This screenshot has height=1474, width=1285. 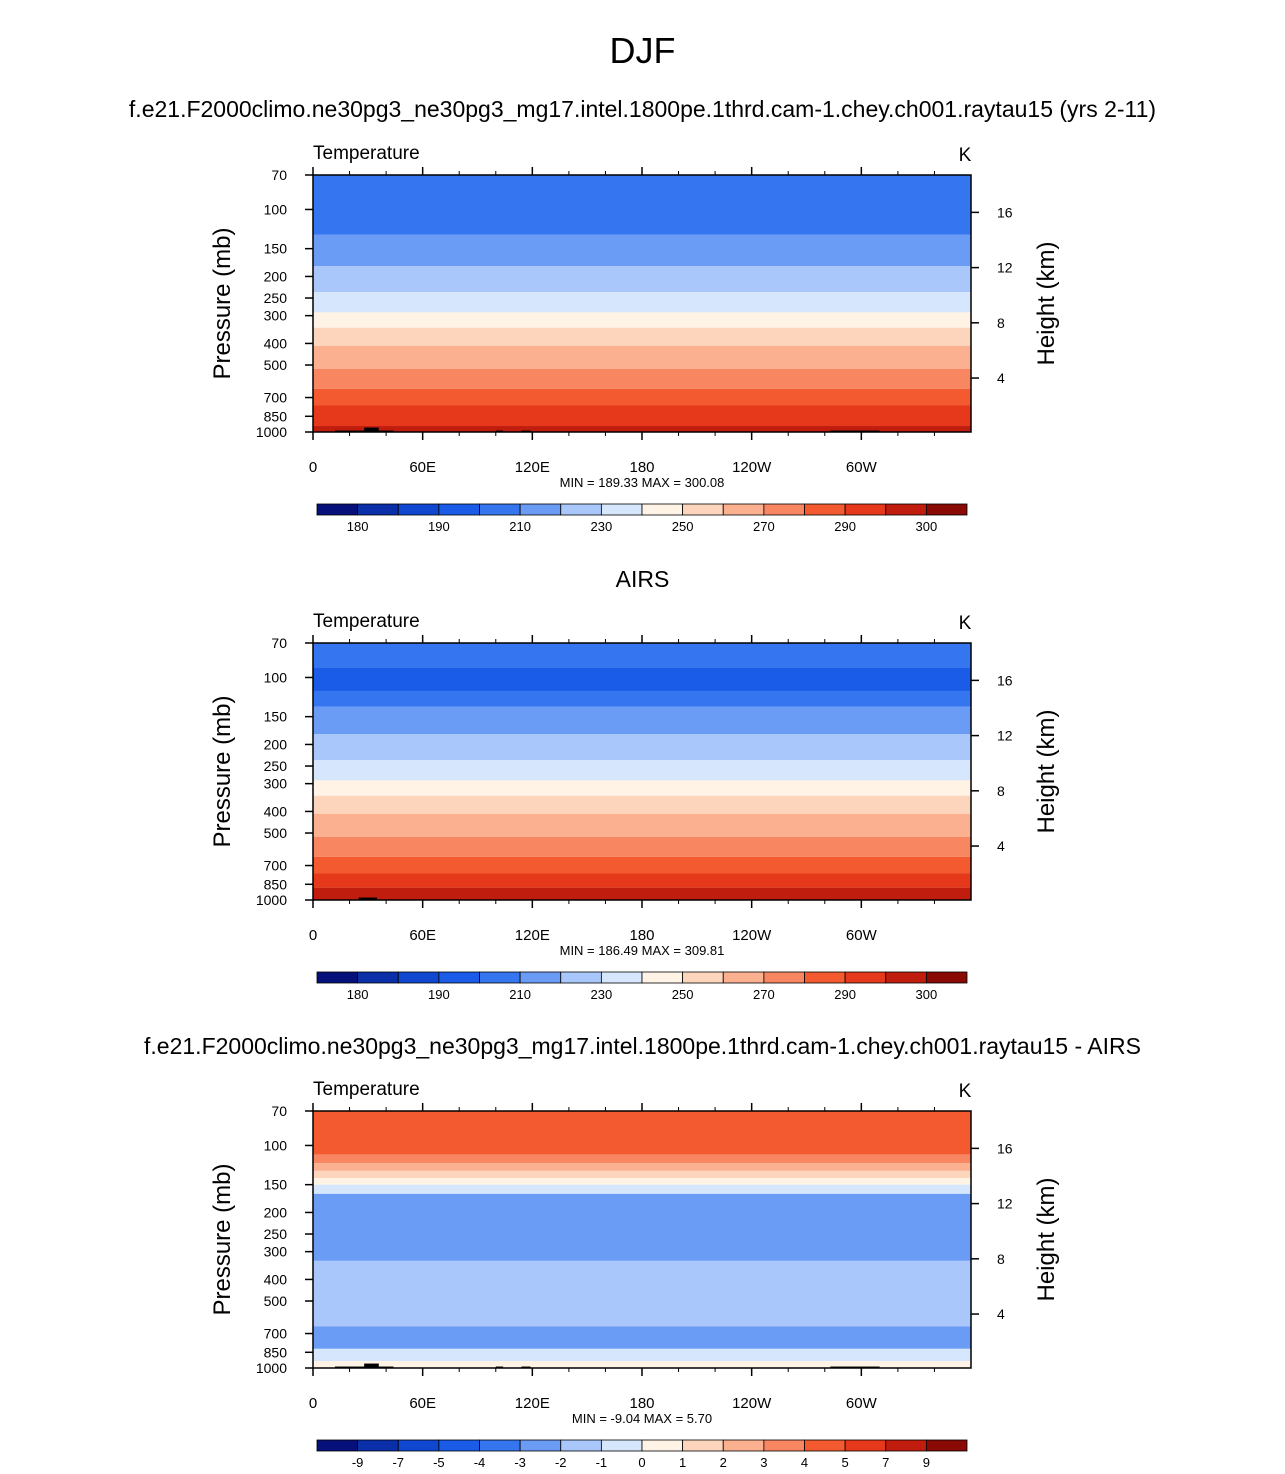 I want to click on y-right-tick-label: 12, so click(x=1005, y=268).